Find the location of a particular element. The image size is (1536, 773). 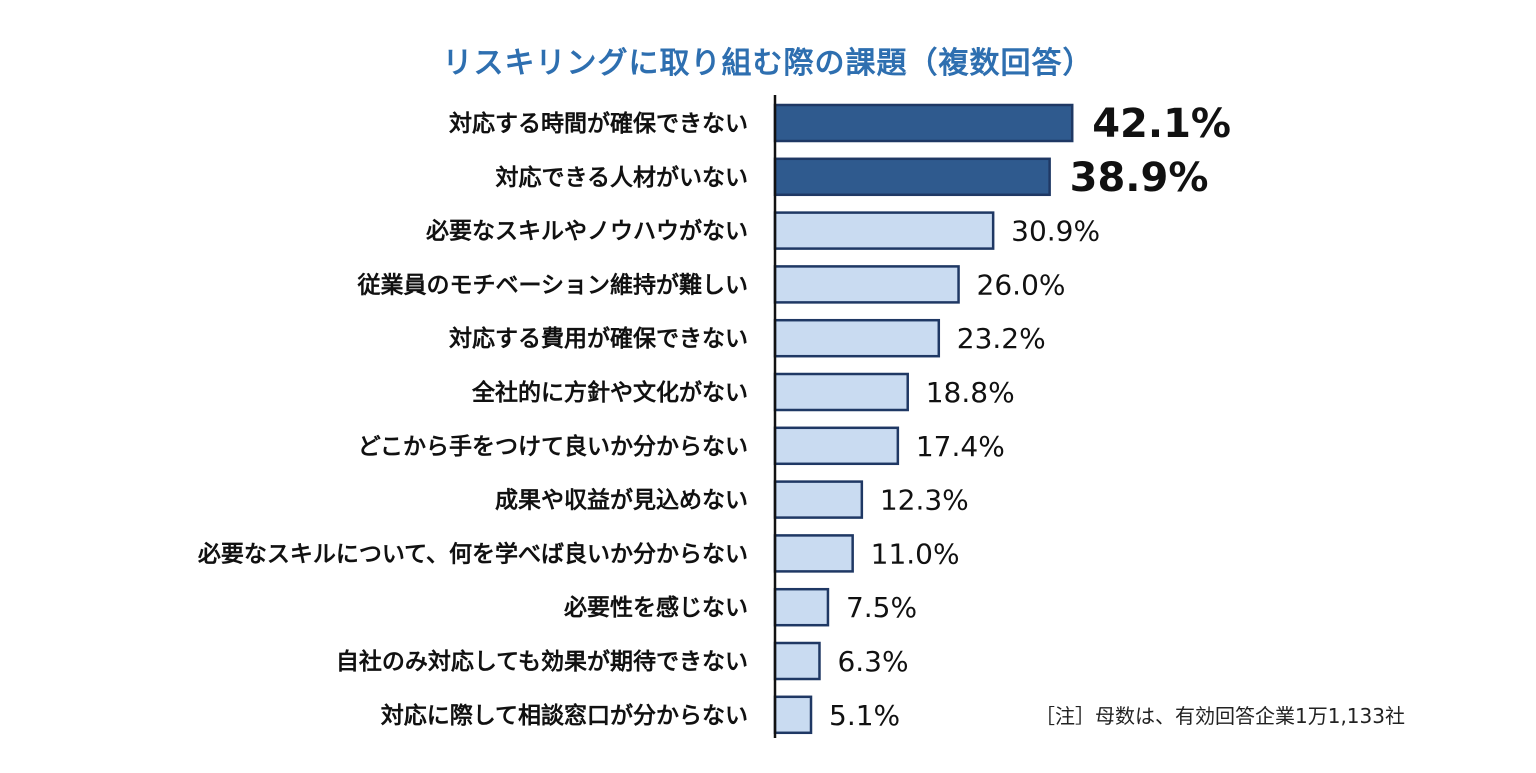

category-label: 対応に際して相談窓口が分からない is located at coordinates (564, 715).